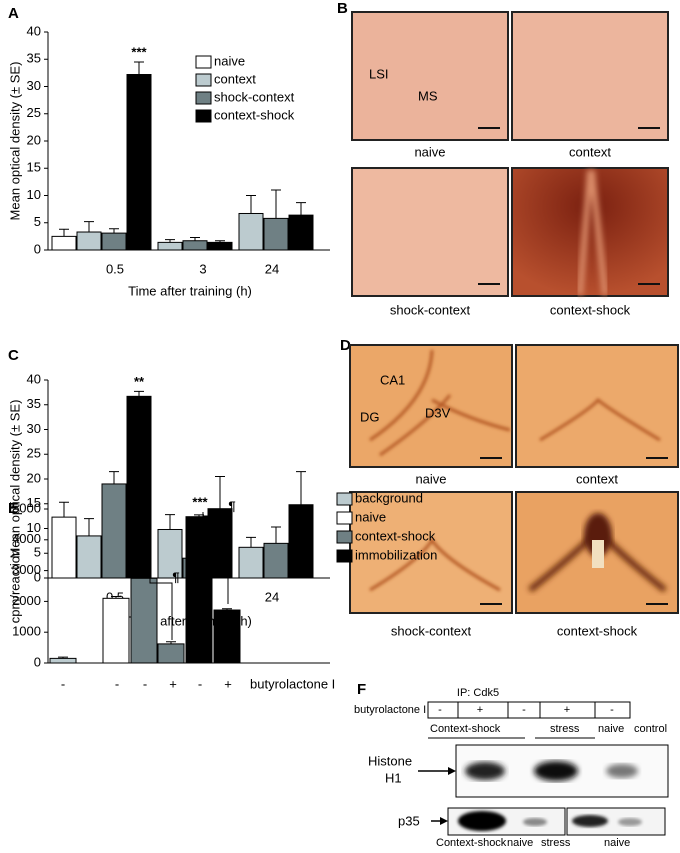 The width and height of the screenshot is (680, 853). I want to click on legend-label: context-shock, so click(395, 535).